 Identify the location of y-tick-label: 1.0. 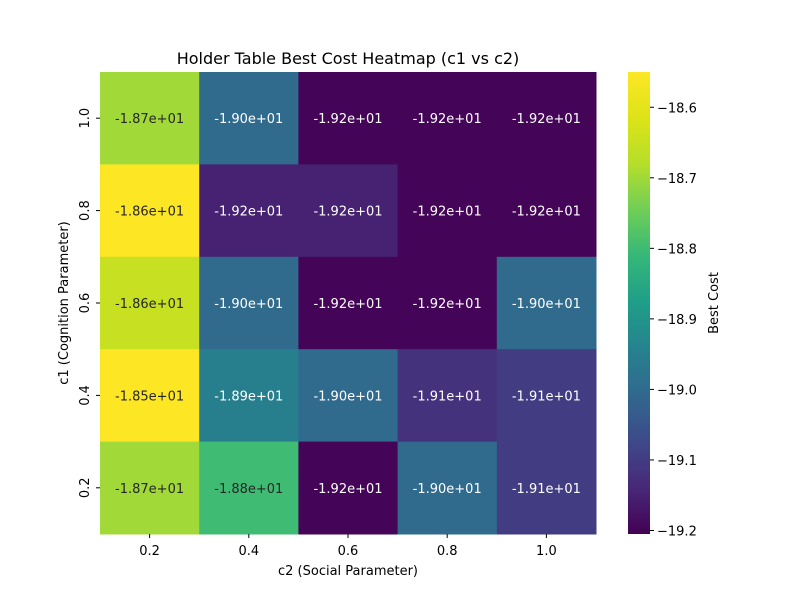
(85, 118).